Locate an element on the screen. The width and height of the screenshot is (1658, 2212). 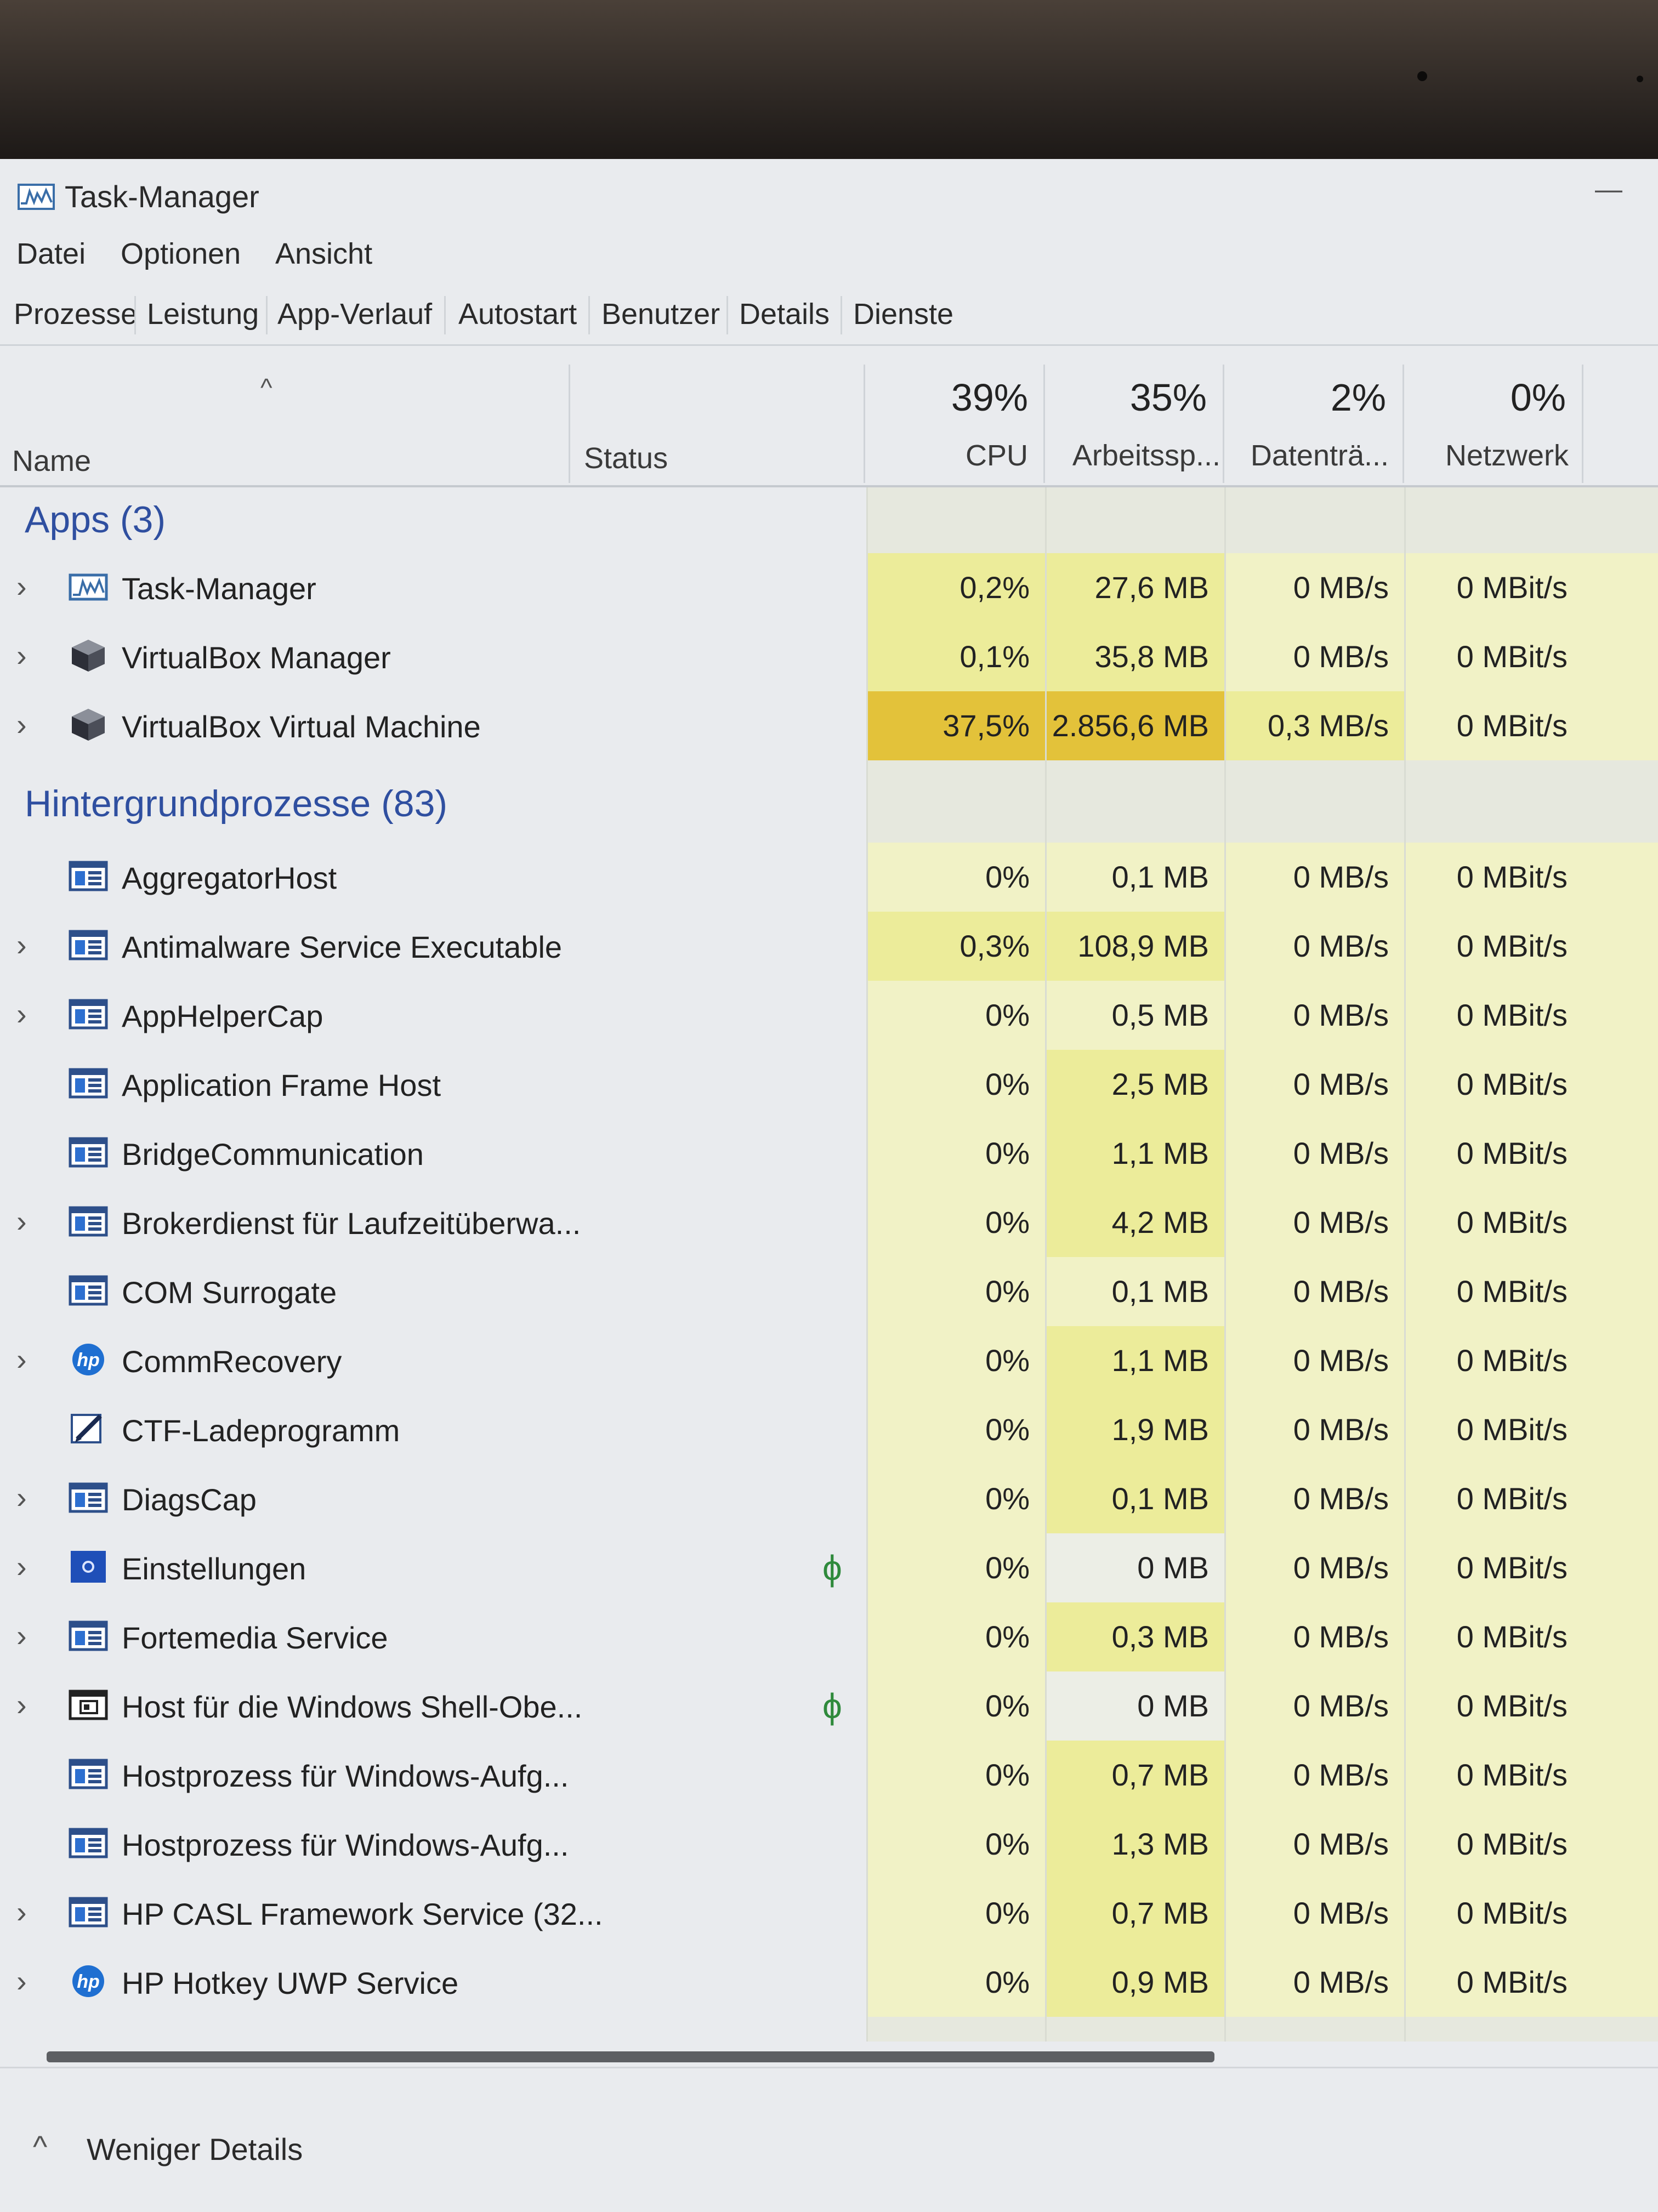
sort-ascending-icon: ^ is located at coordinates (266, 387).